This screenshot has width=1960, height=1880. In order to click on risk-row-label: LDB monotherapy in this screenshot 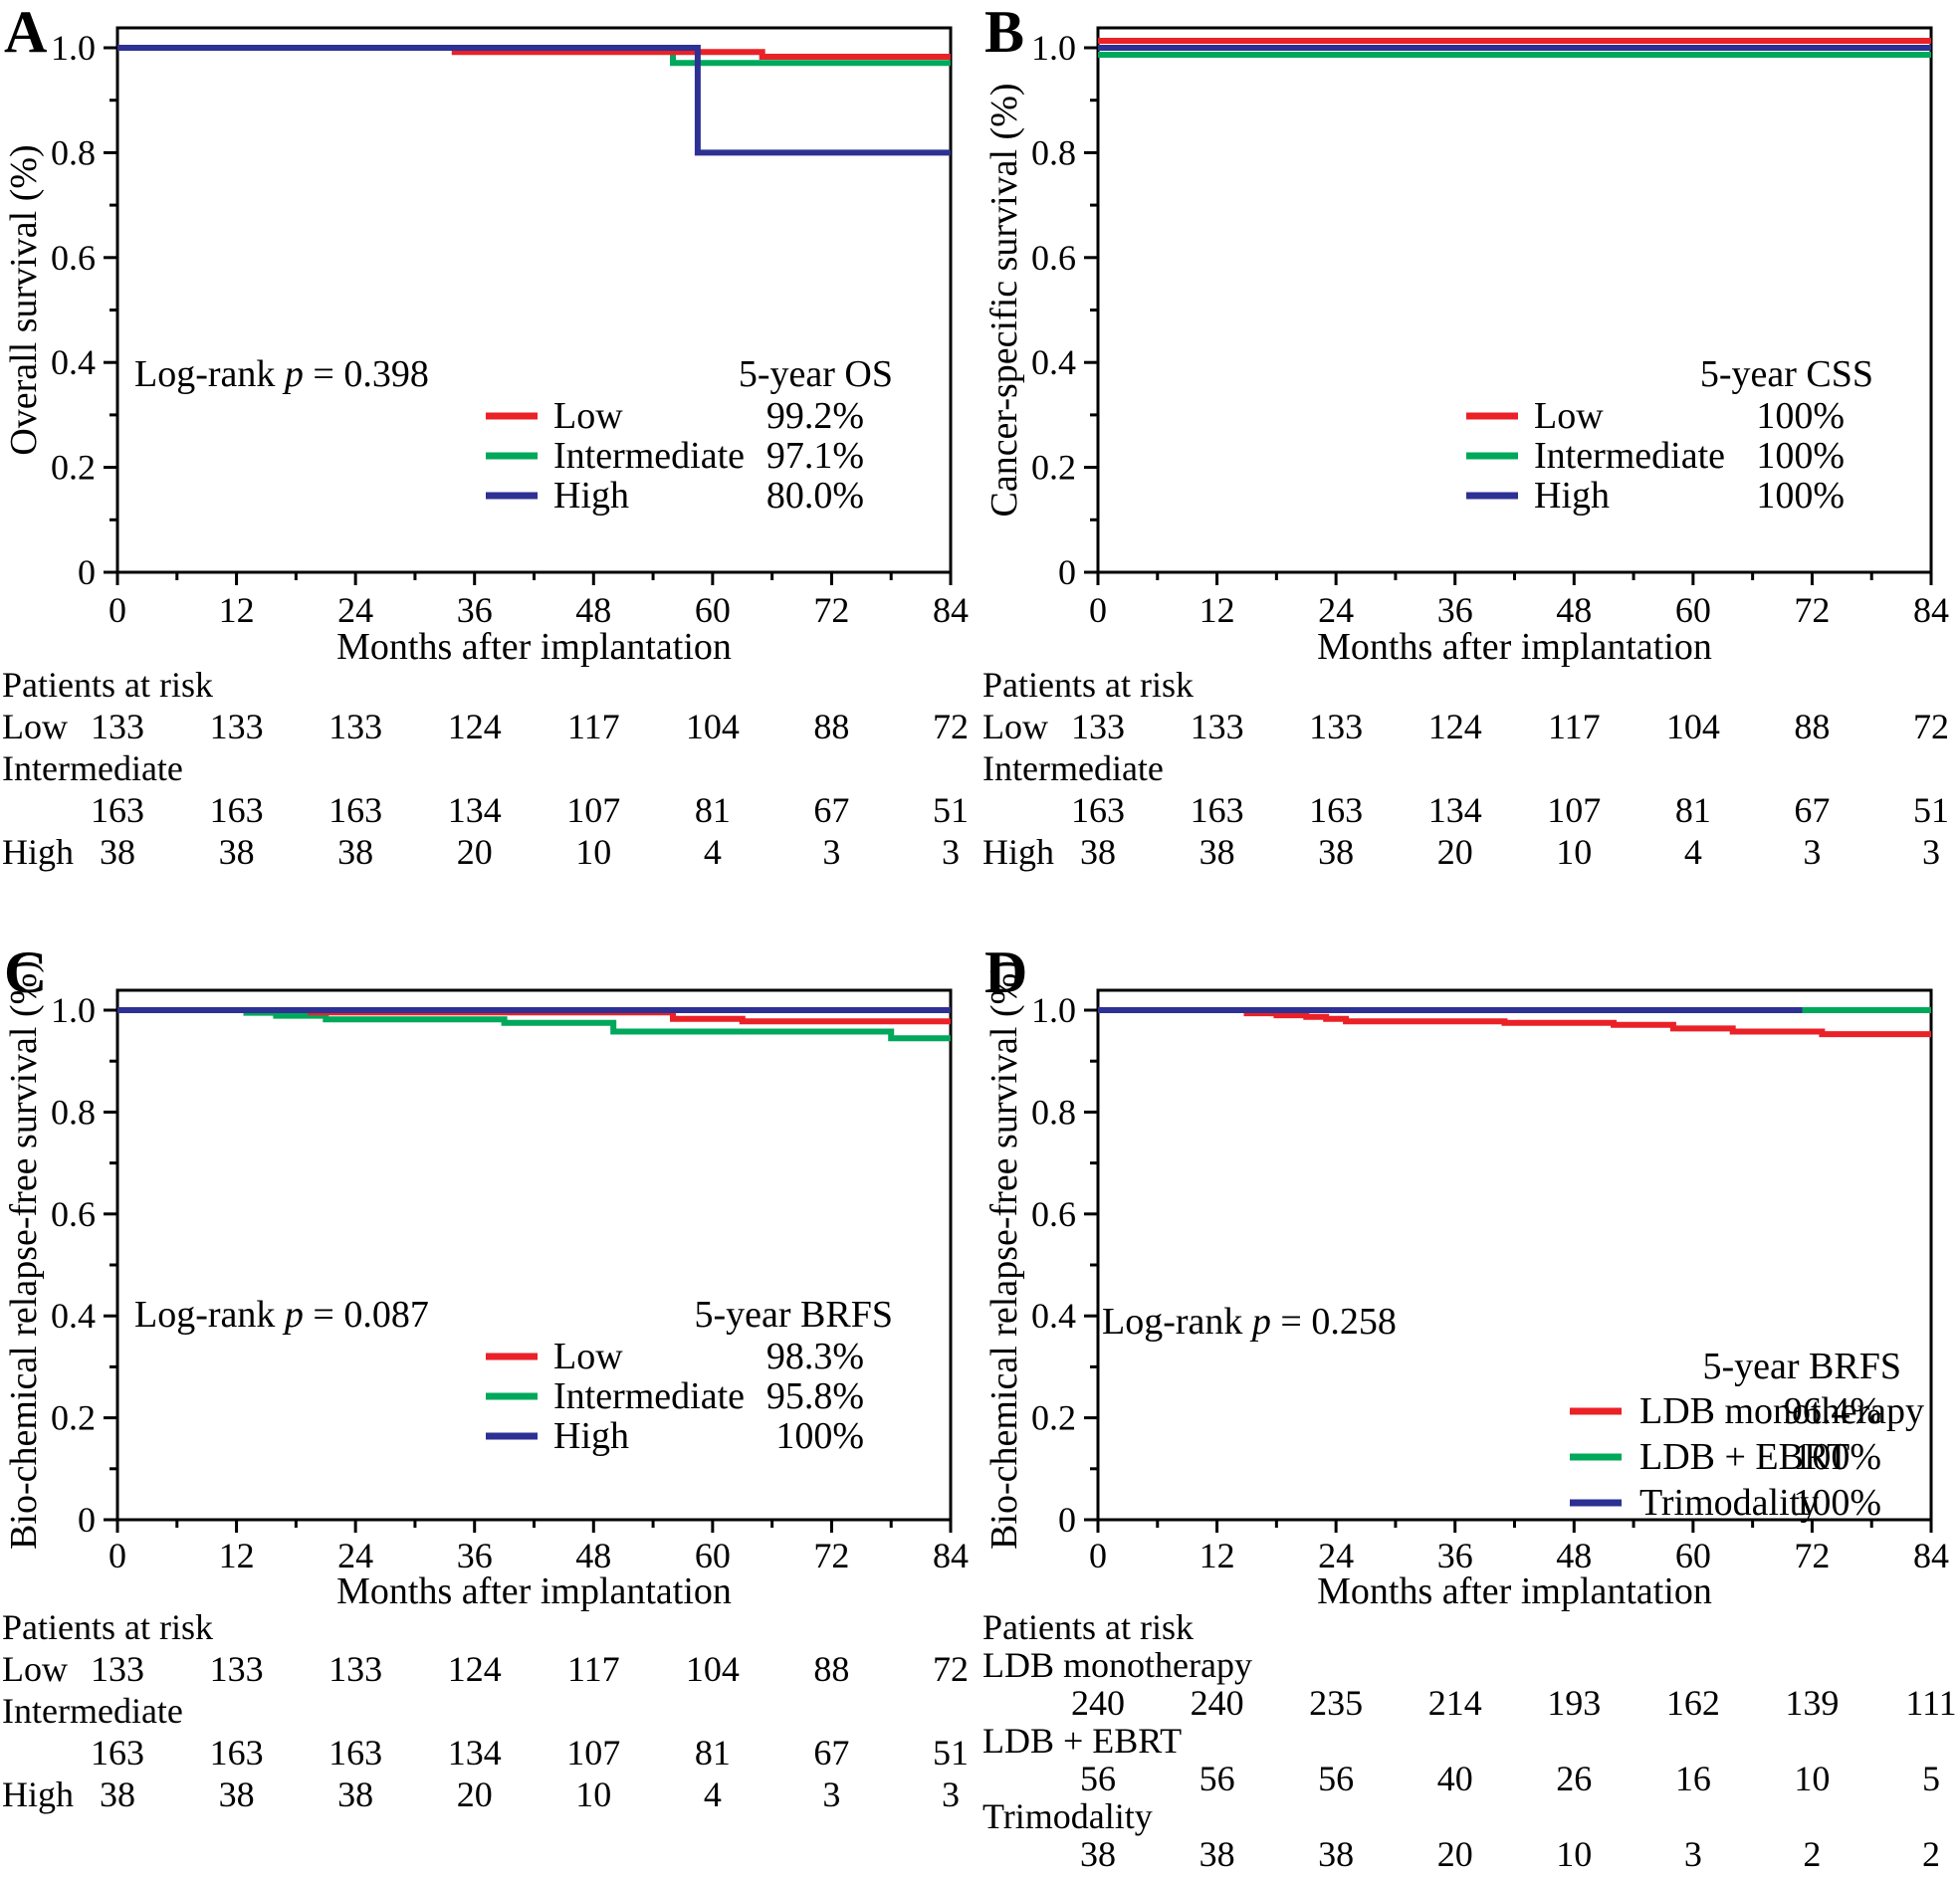, I will do `click(1117, 1665)`.